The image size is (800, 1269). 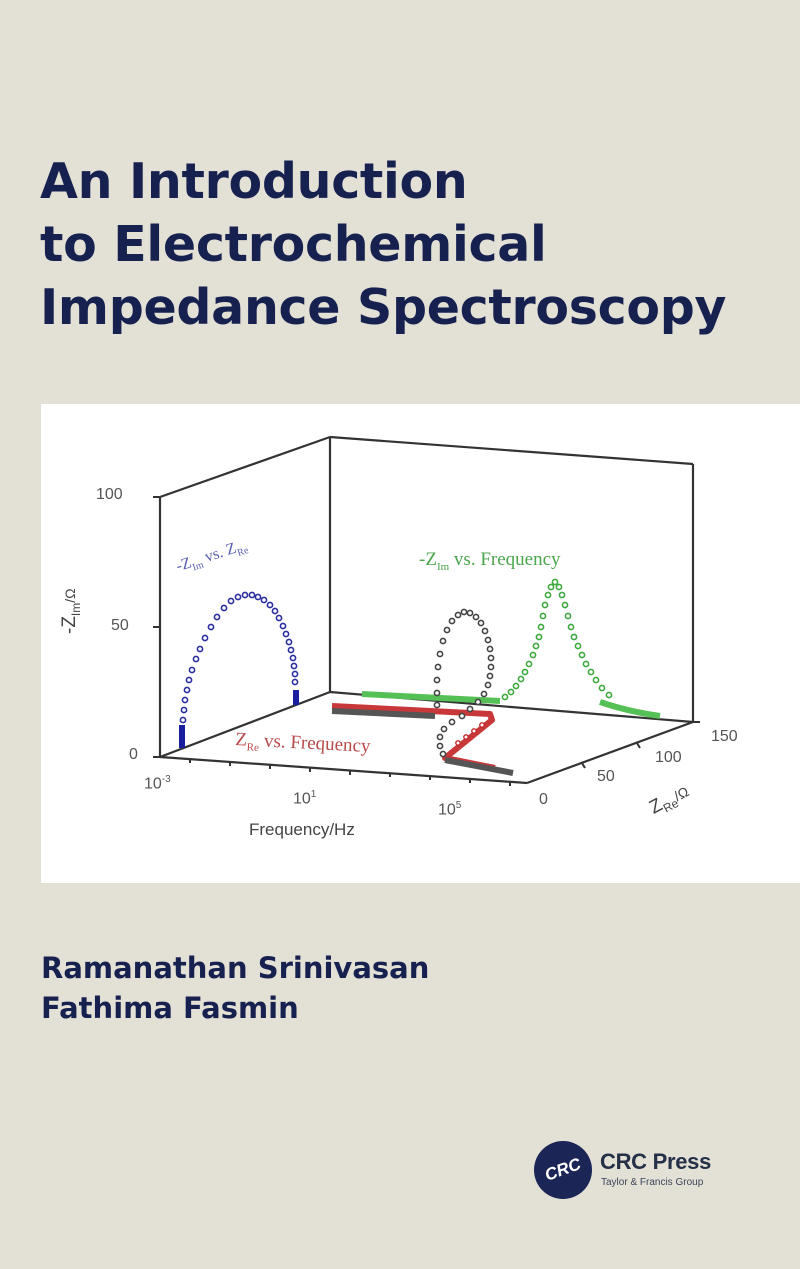 What do you see at coordinates (254, 181) in the screenshot?
I see `title-line-1: An Introduction` at bounding box center [254, 181].